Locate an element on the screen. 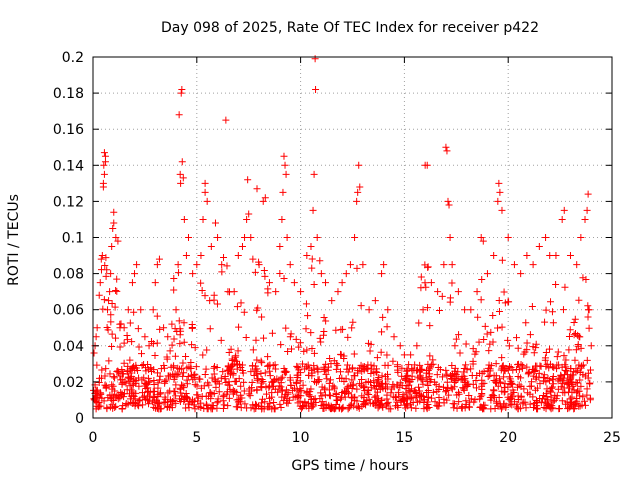 Image resolution: width=640 pixels, height=480 pixels. y-tick-label: 0.08 is located at coordinates (68, 275).